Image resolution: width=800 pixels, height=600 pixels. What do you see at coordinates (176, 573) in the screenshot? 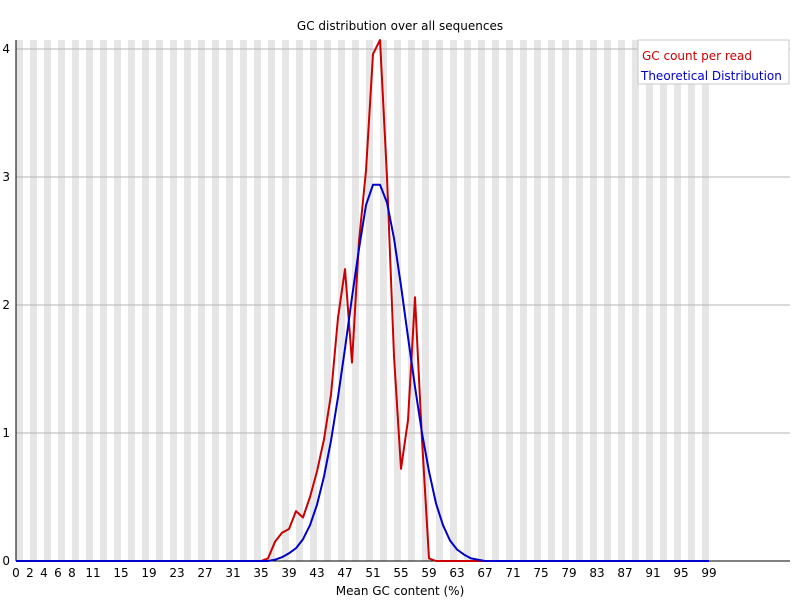
I see `x-tick-label: 23` at bounding box center [176, 573].